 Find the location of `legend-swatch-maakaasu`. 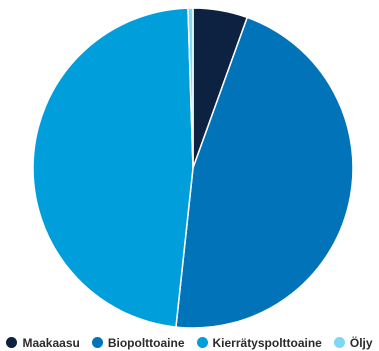

legend-swatch-maakaasu is located at coordinates (12, 342).